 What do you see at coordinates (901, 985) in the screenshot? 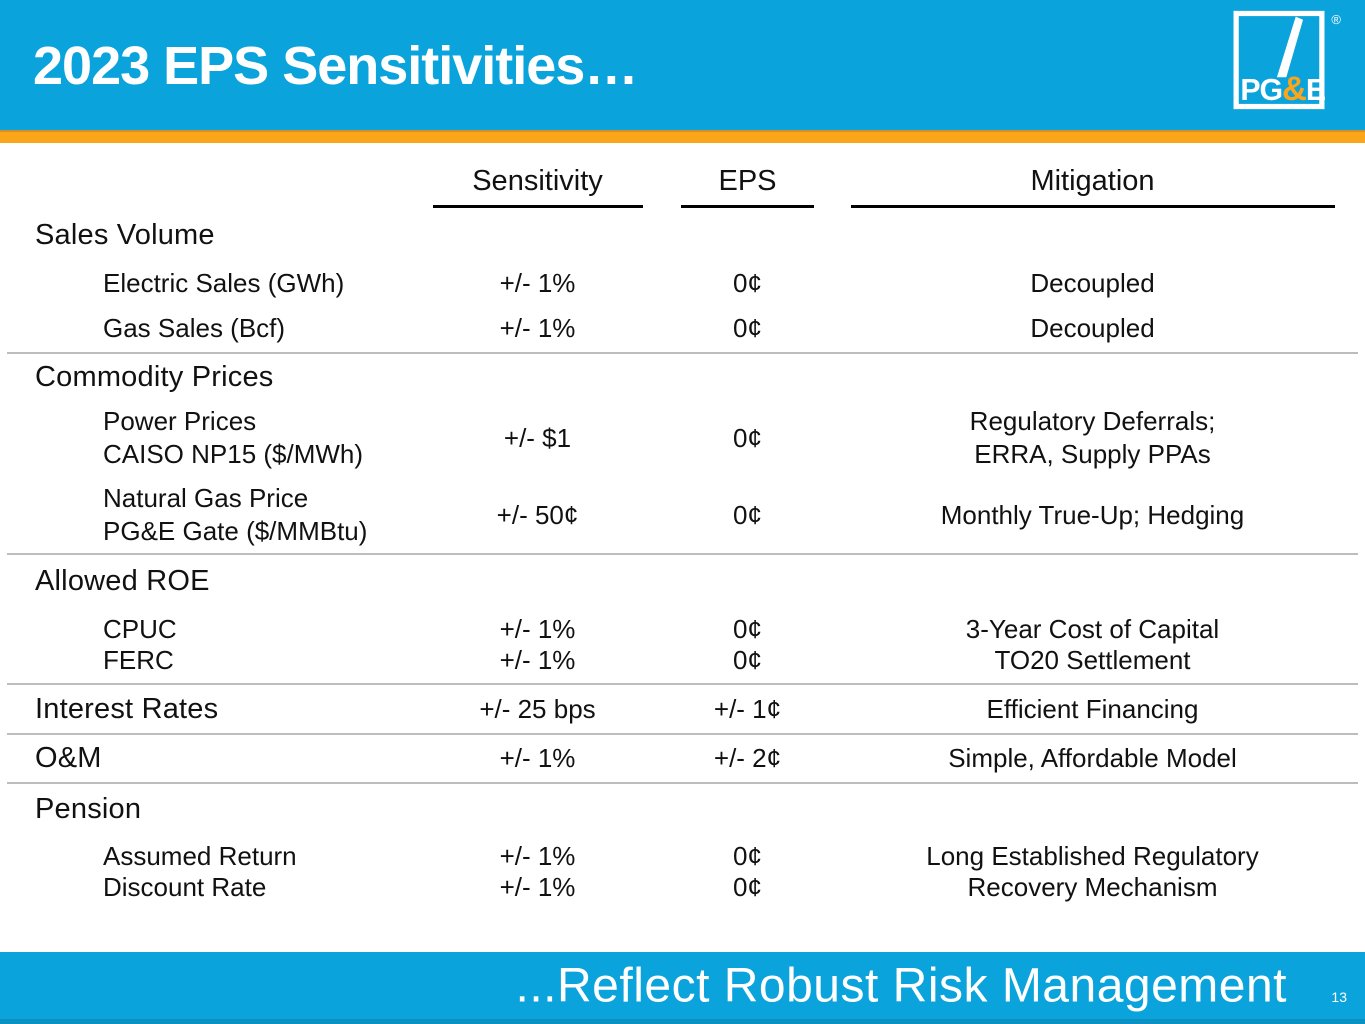
I see `footer-tagline: ...Reflect Robust Risk Management` at bounding box center [901, 985].